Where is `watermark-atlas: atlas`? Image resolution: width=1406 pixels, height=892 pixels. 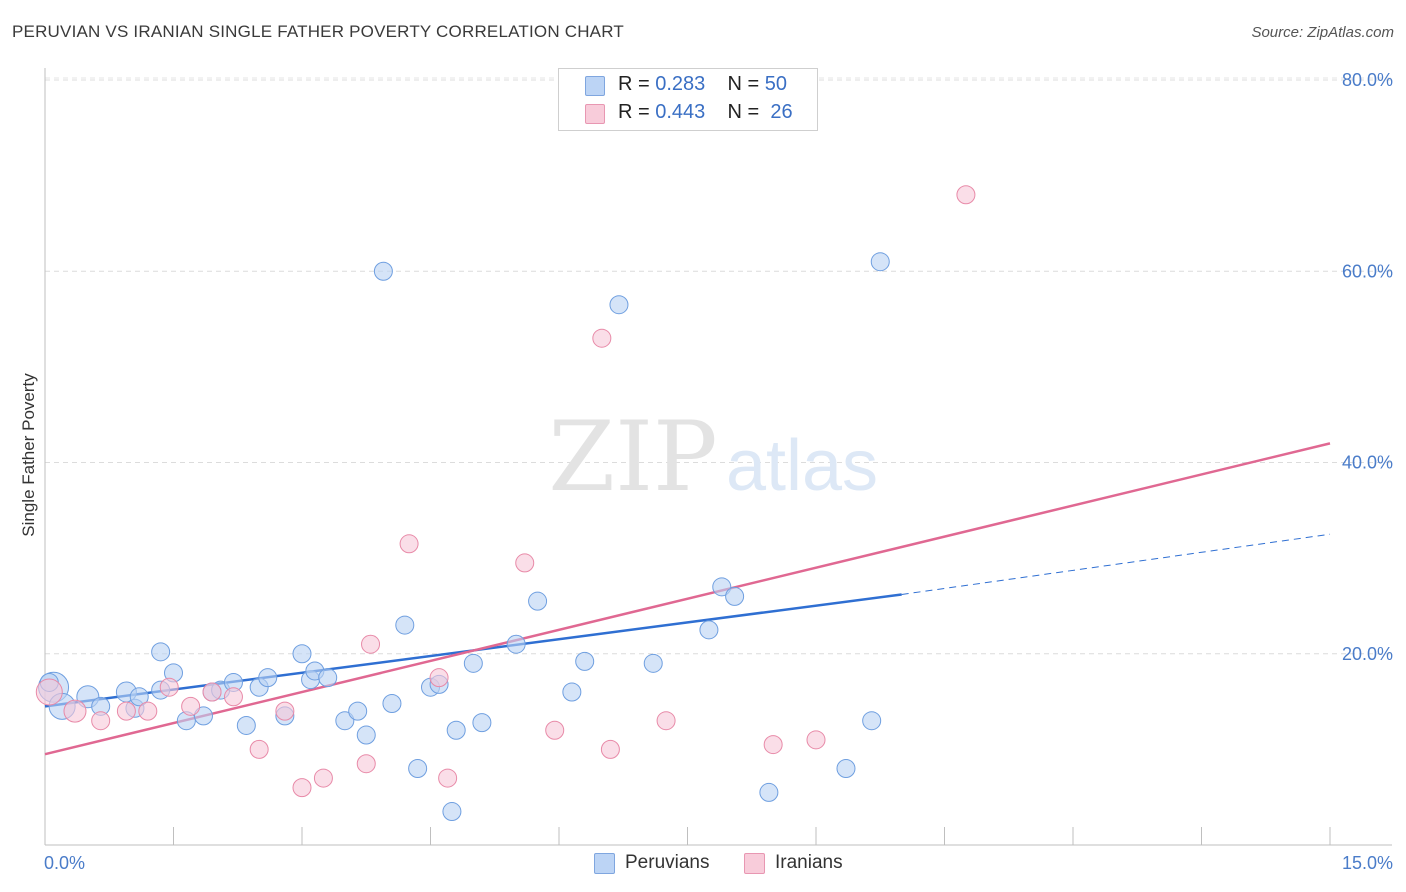 watermark-atlas: atlas is located at coordinates (802, 466).